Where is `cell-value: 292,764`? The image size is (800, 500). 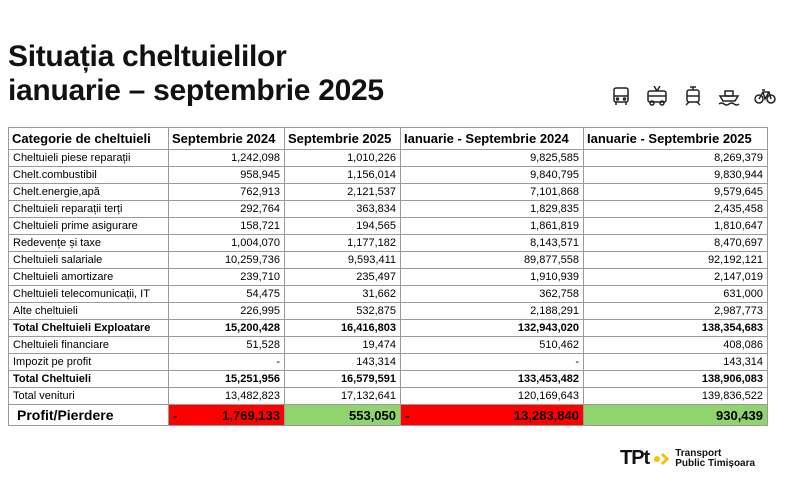 cell-value: 292,764 is located at coordinates (226, 209).